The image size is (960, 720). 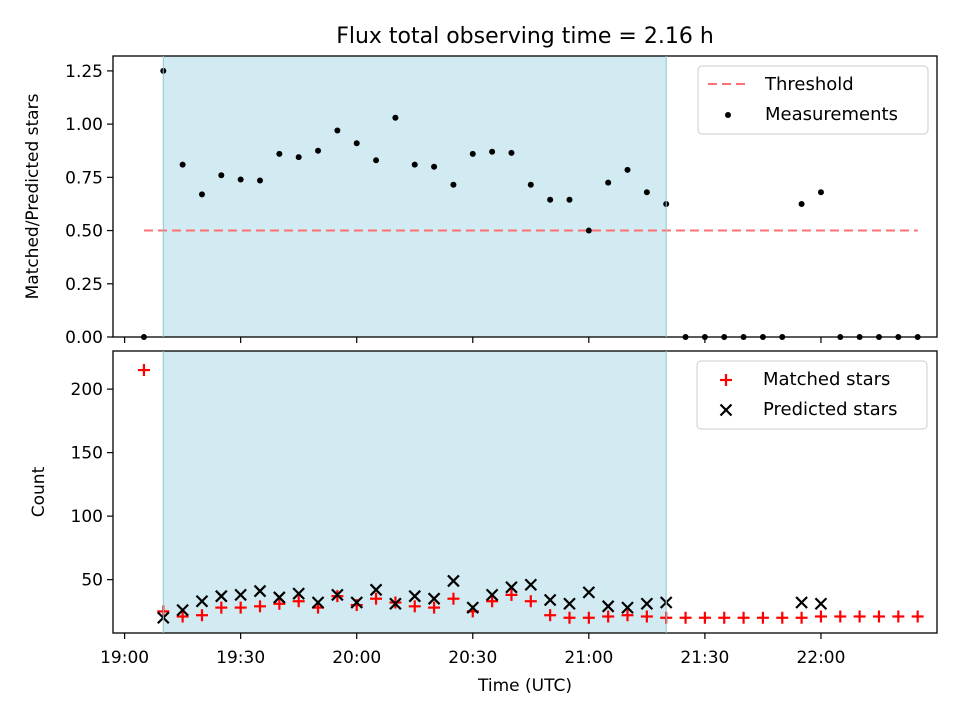 What do you see at coordinates (704, 658) in the screenshot?
I see `x-tick-label: 21:30` at bounding box center [704, 658].